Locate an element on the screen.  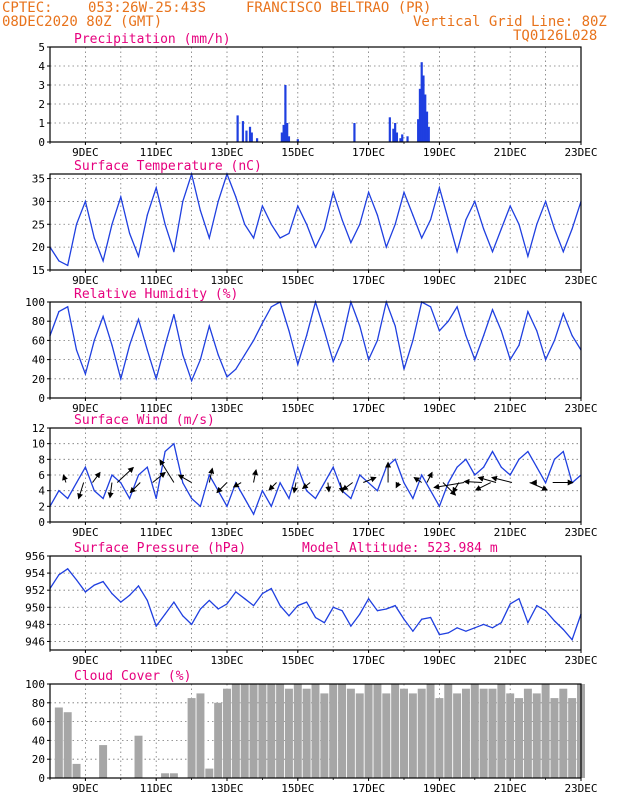
y-tick-label: 20 is located at coordinates (38, 247).